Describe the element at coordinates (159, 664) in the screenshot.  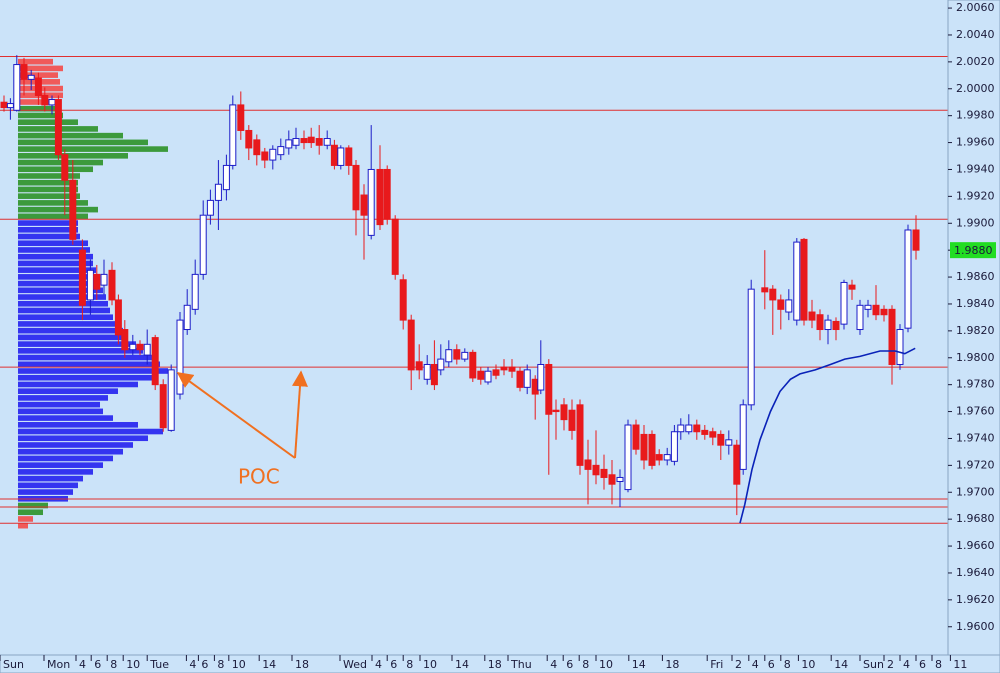
I see `x-tick-label: Tue` at that location.